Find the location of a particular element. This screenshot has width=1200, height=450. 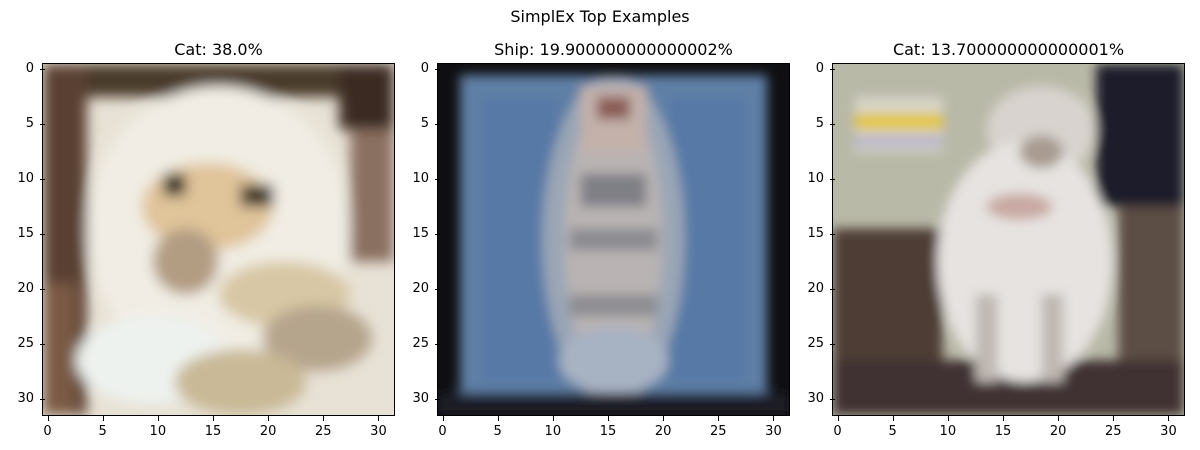

panel-title: Ship: 19.900000000000002% is located at coordinates (613, 49).